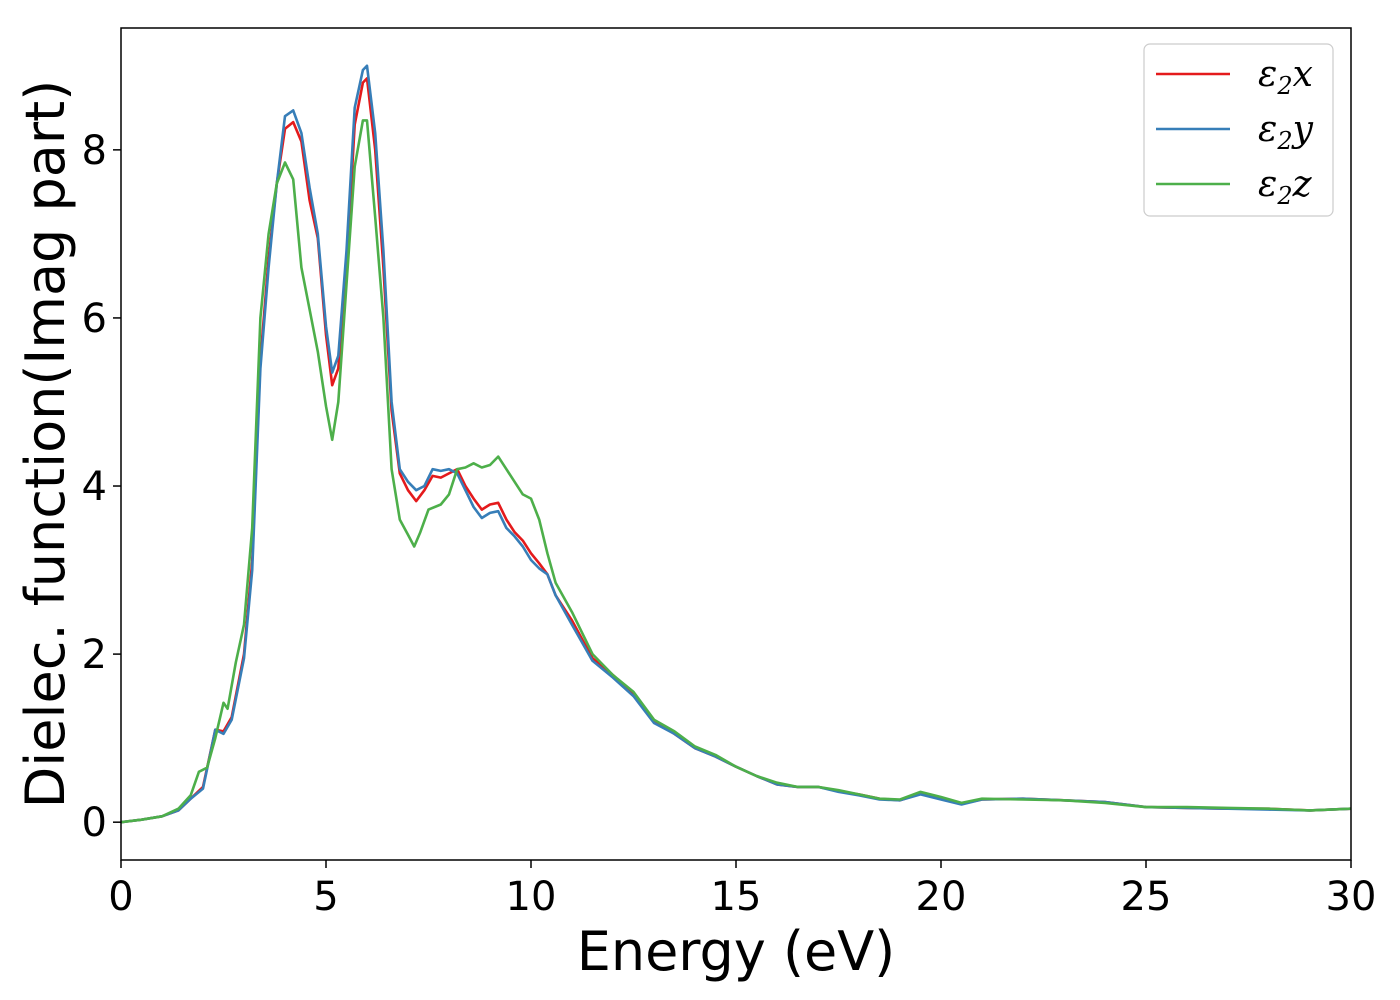 This screenshot has width=1400, height=1000. What do you see at coordinates (120, 897) in the screenshot?
I see `x-tick-label: 0` at bounding box center [120, 897].